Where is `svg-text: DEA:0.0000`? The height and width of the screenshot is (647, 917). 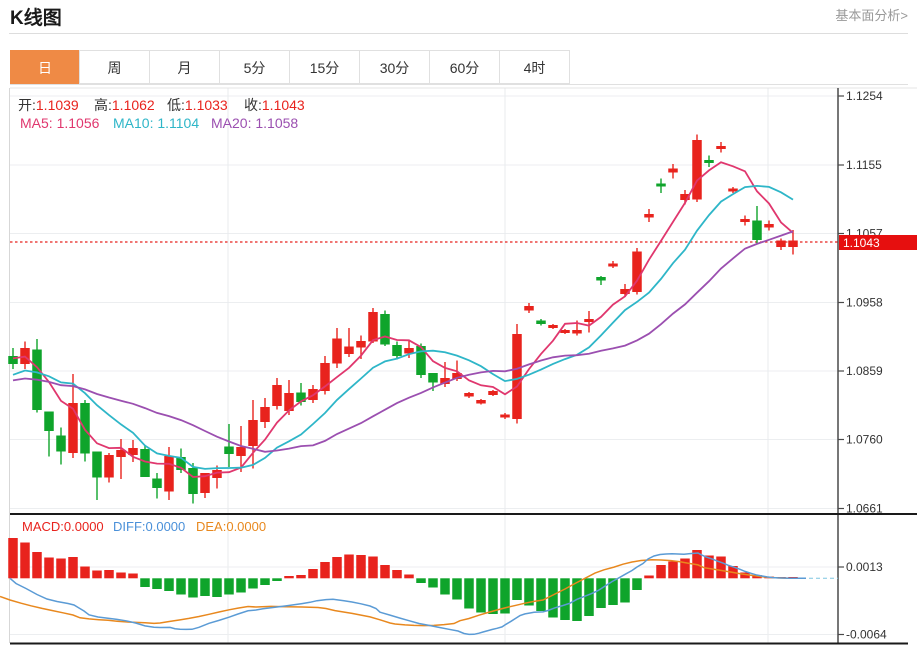 svg-text: DEA:0.0000 is located at coordinates (231, 526).